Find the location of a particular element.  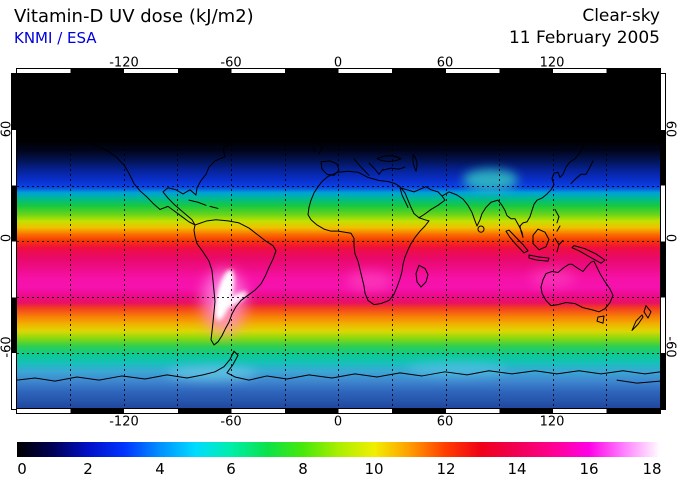

colorbar-label-2: 2 is located at coordinates (88, 469).